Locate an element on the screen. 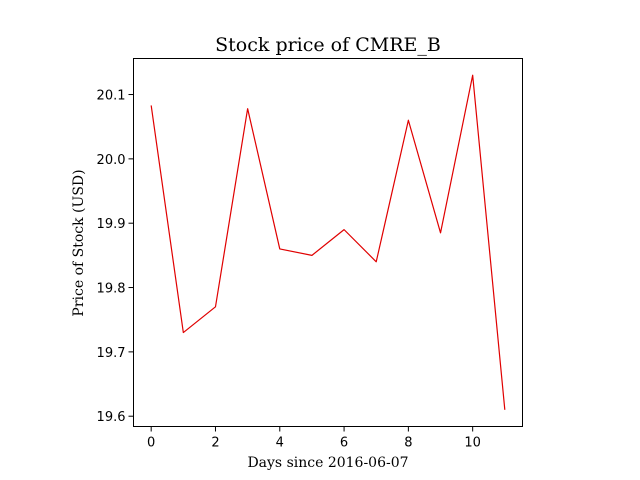 This screenshot has width=640, height=480. y-axis-ticks: 19.6 19.7 19.8 19.9 20.0 20.1 is located at coordinates (115, 257).